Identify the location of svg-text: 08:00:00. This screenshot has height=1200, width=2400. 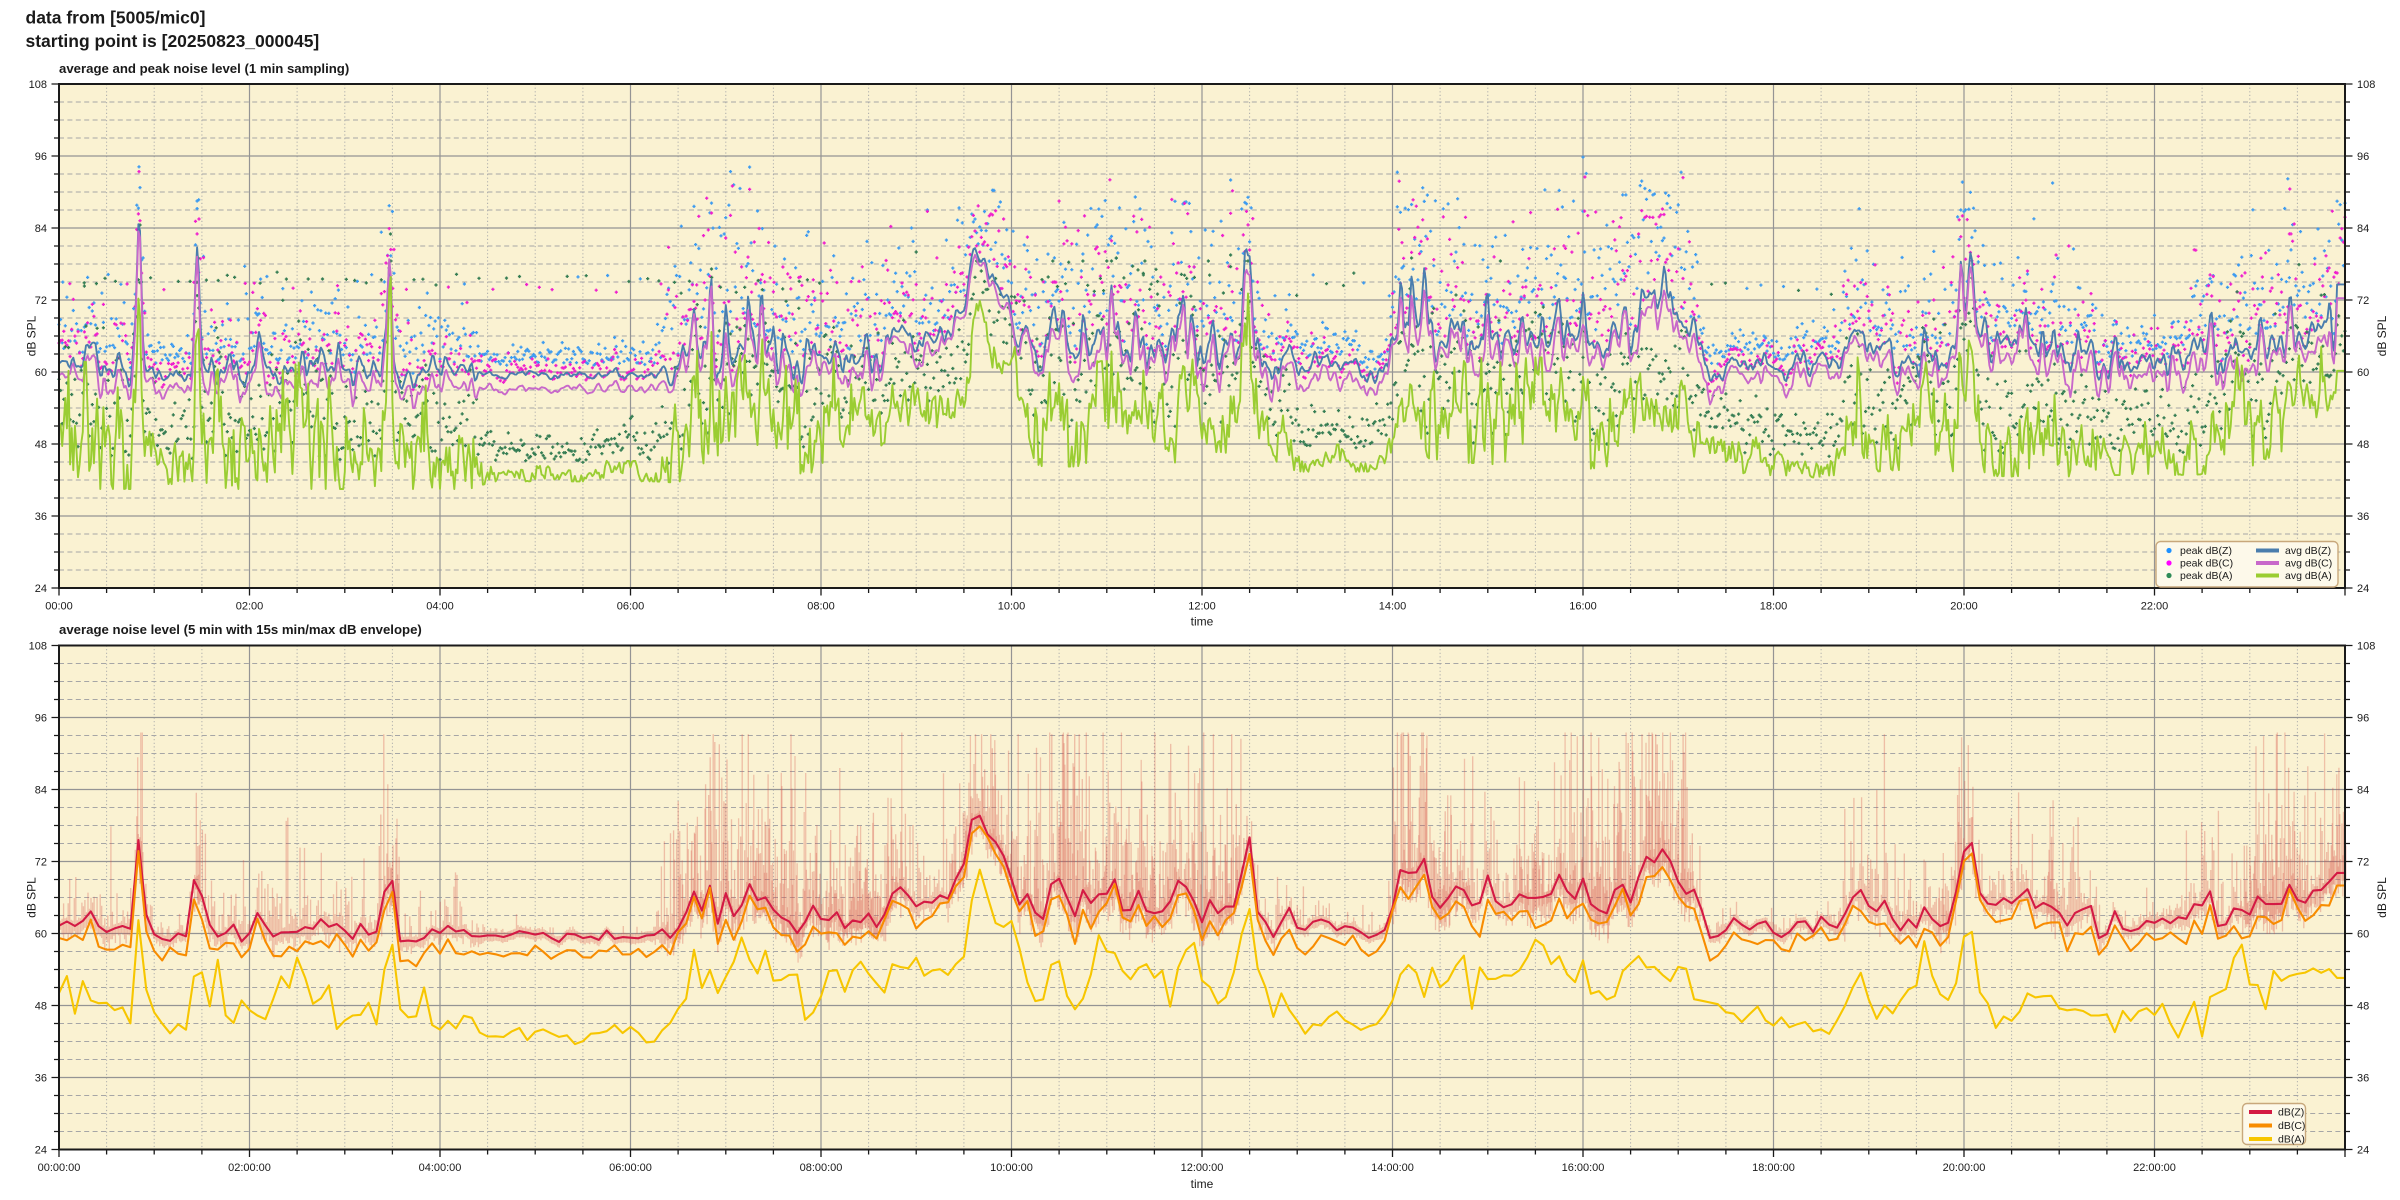
(821, 1168).